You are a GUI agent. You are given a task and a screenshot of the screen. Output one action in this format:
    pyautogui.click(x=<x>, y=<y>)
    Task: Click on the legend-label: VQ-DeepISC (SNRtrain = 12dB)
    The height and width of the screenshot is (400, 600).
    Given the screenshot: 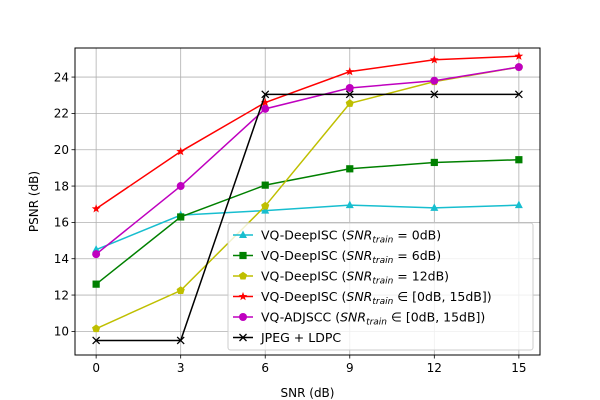 What is the action you would take?
    pyautogui.click(x=355, y=278)
    